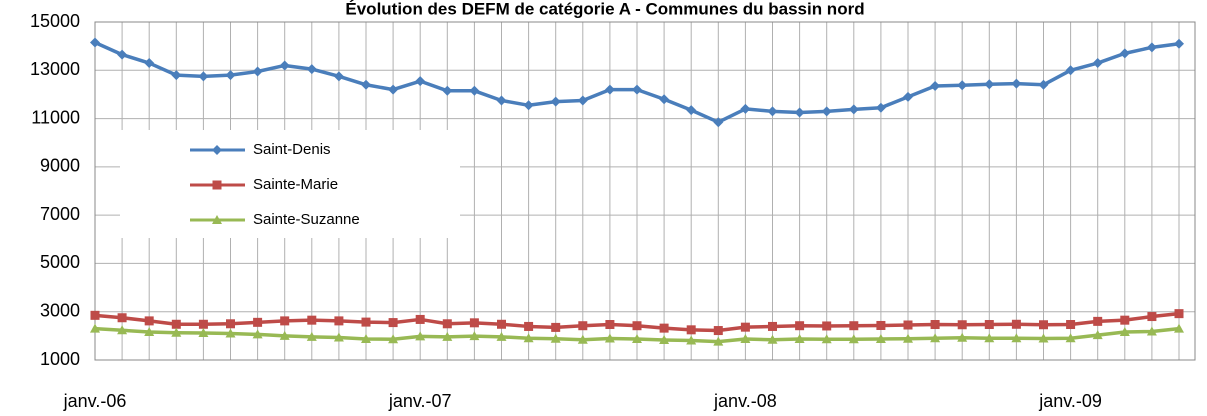 The height and width of the screenshot is (416, 1207). I want to click on y-tick-label: 7000, so click(60, 214).